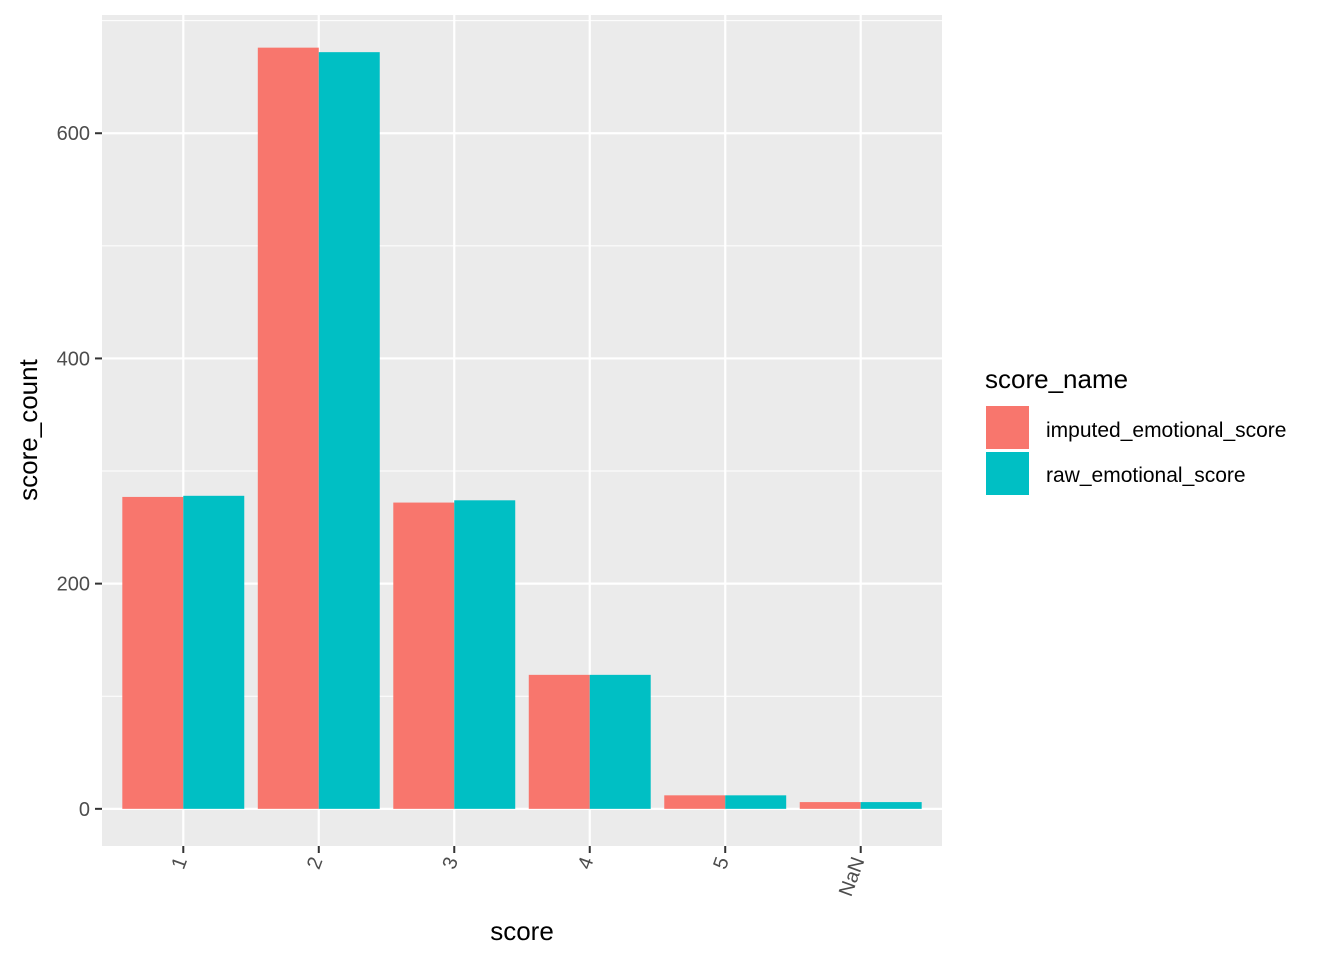 The height and width of the screenshot is (960, 1344). I want to click on y-axis-title: score_count, so click(28, 429).